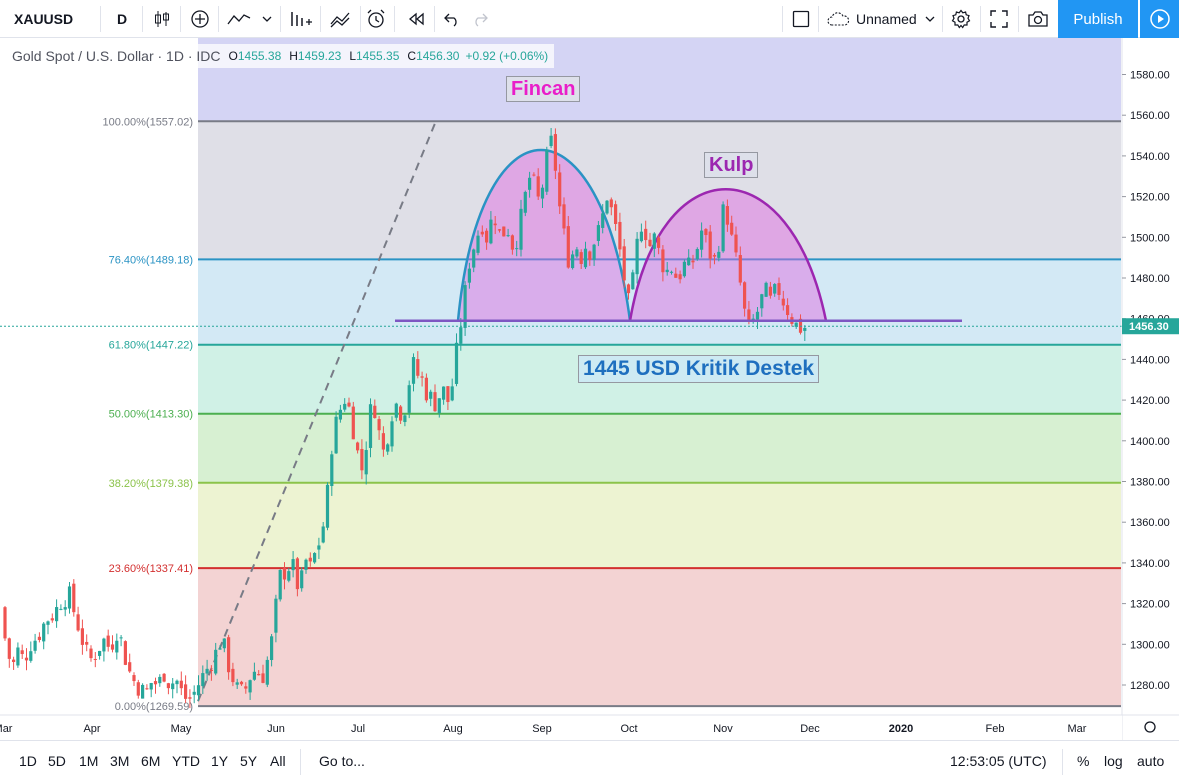  I want to click on cup-annotation: Fincan, so click(543, 89).